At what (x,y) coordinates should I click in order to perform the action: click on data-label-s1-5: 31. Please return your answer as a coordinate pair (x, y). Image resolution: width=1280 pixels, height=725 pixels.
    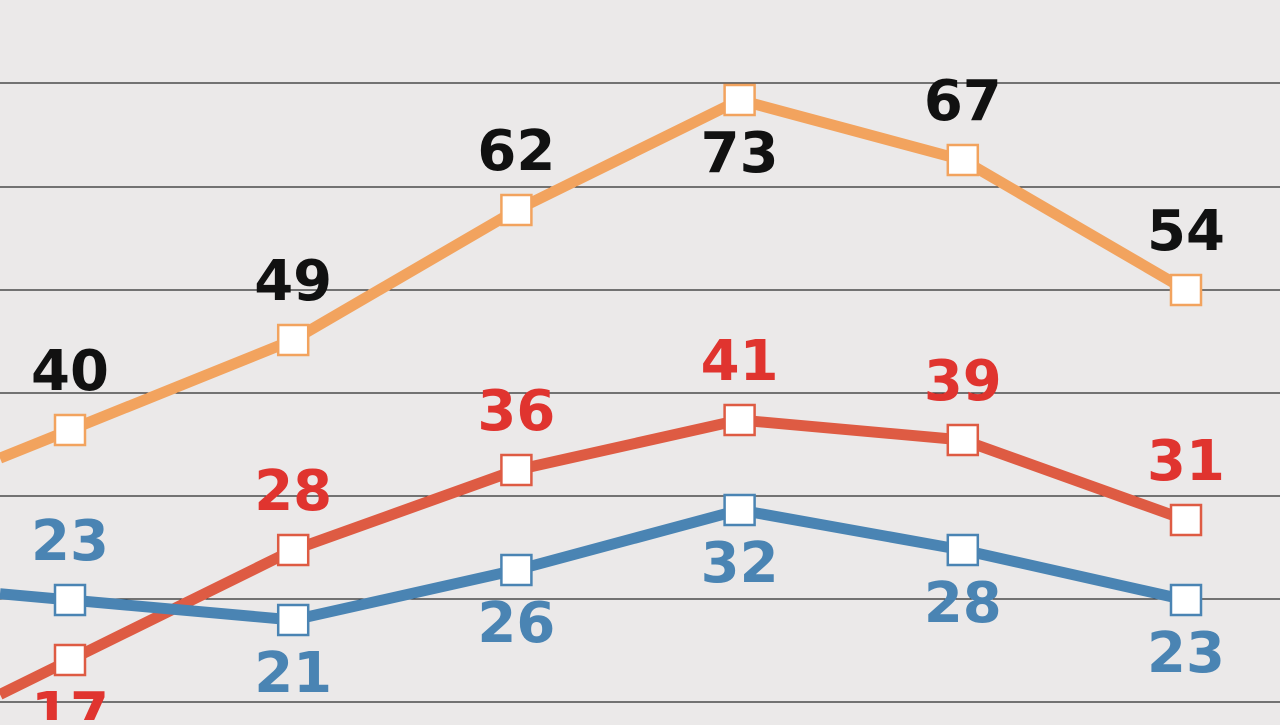
    Looking at the image, I should click on (1186, 461).